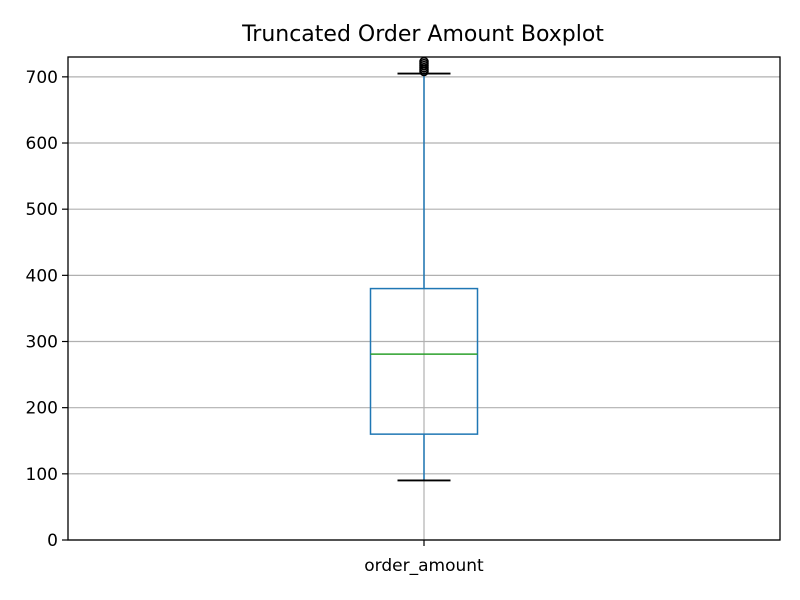 The image size is (800, 600). Describe the element at coordinates (42, 210) in the screenshot. I see `y-tick-label: 500` at that location.